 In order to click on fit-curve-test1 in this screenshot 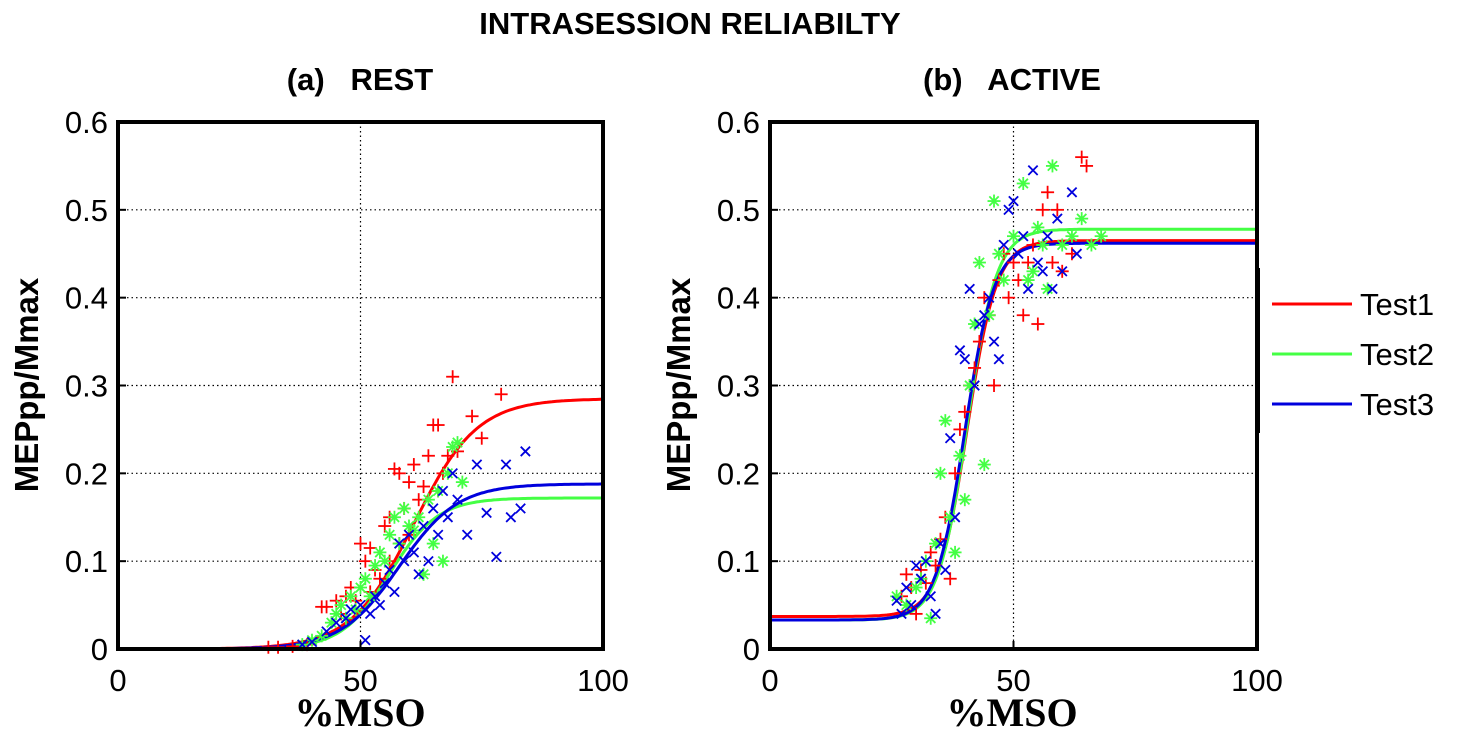, I will do `click(360, 524)`.